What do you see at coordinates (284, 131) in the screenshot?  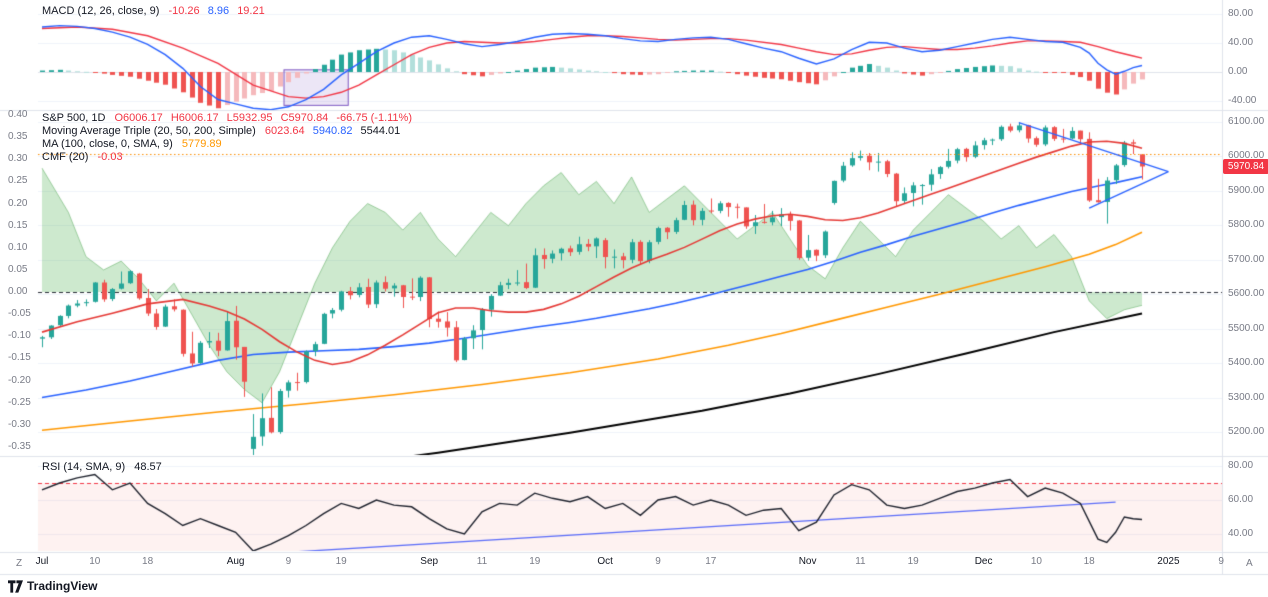 I see `ma20-value: 6023.64` at bounding box center [284, 131].